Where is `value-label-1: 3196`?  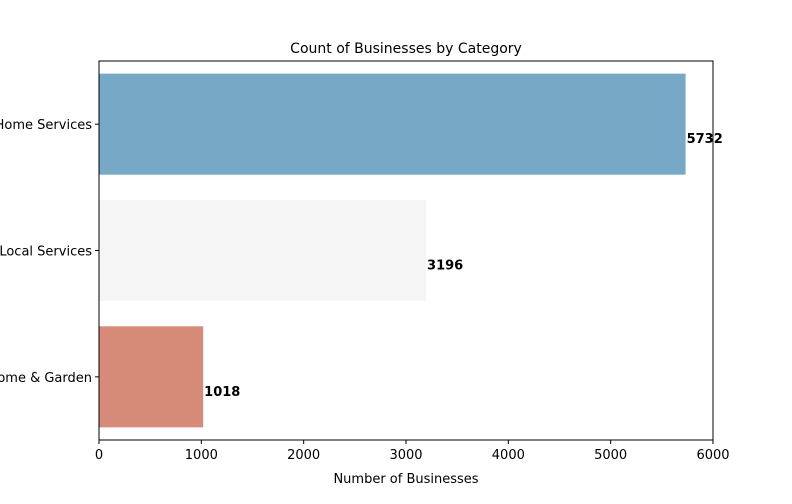
value-label-1: 3196 is located at coordinates (445, 266).